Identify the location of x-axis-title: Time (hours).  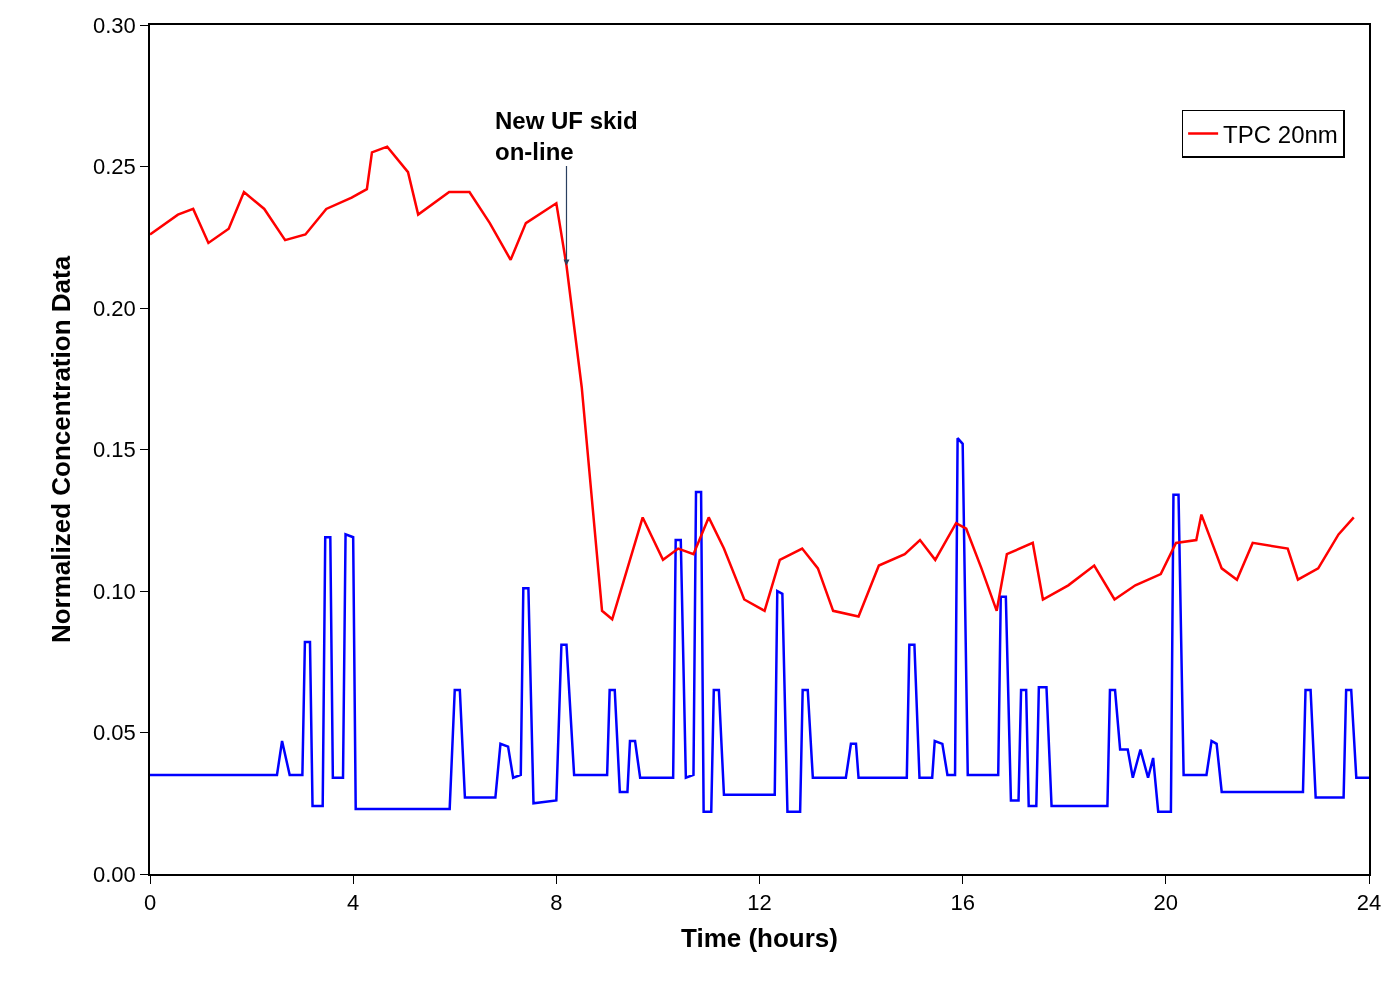
(759, 938).